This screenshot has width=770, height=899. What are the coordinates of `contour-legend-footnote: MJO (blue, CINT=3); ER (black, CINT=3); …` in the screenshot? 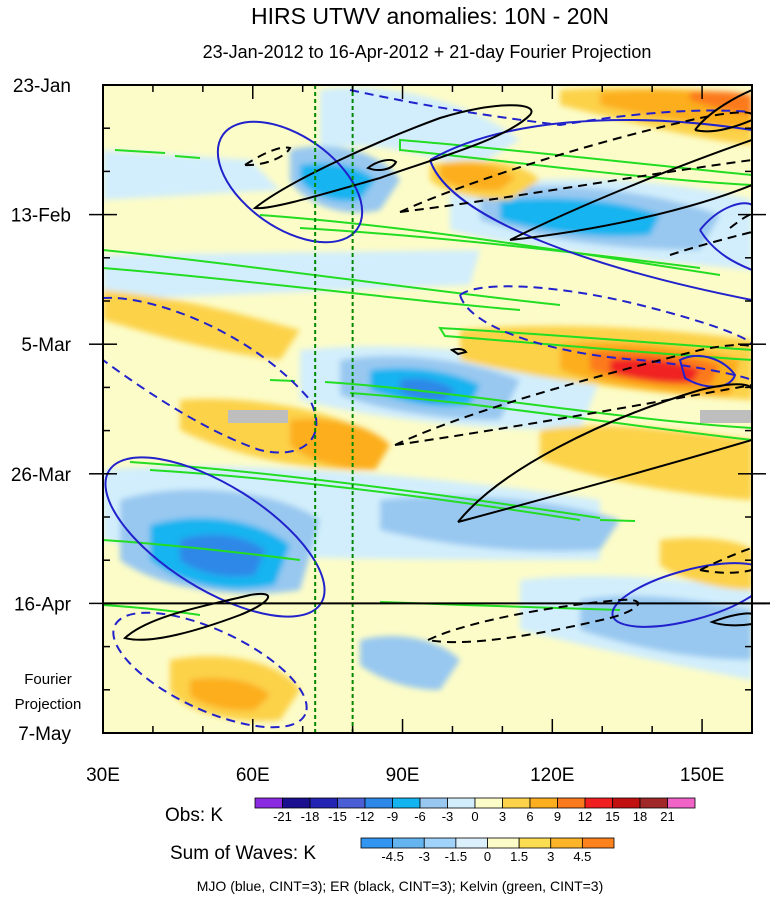 It's located at (400, 886).